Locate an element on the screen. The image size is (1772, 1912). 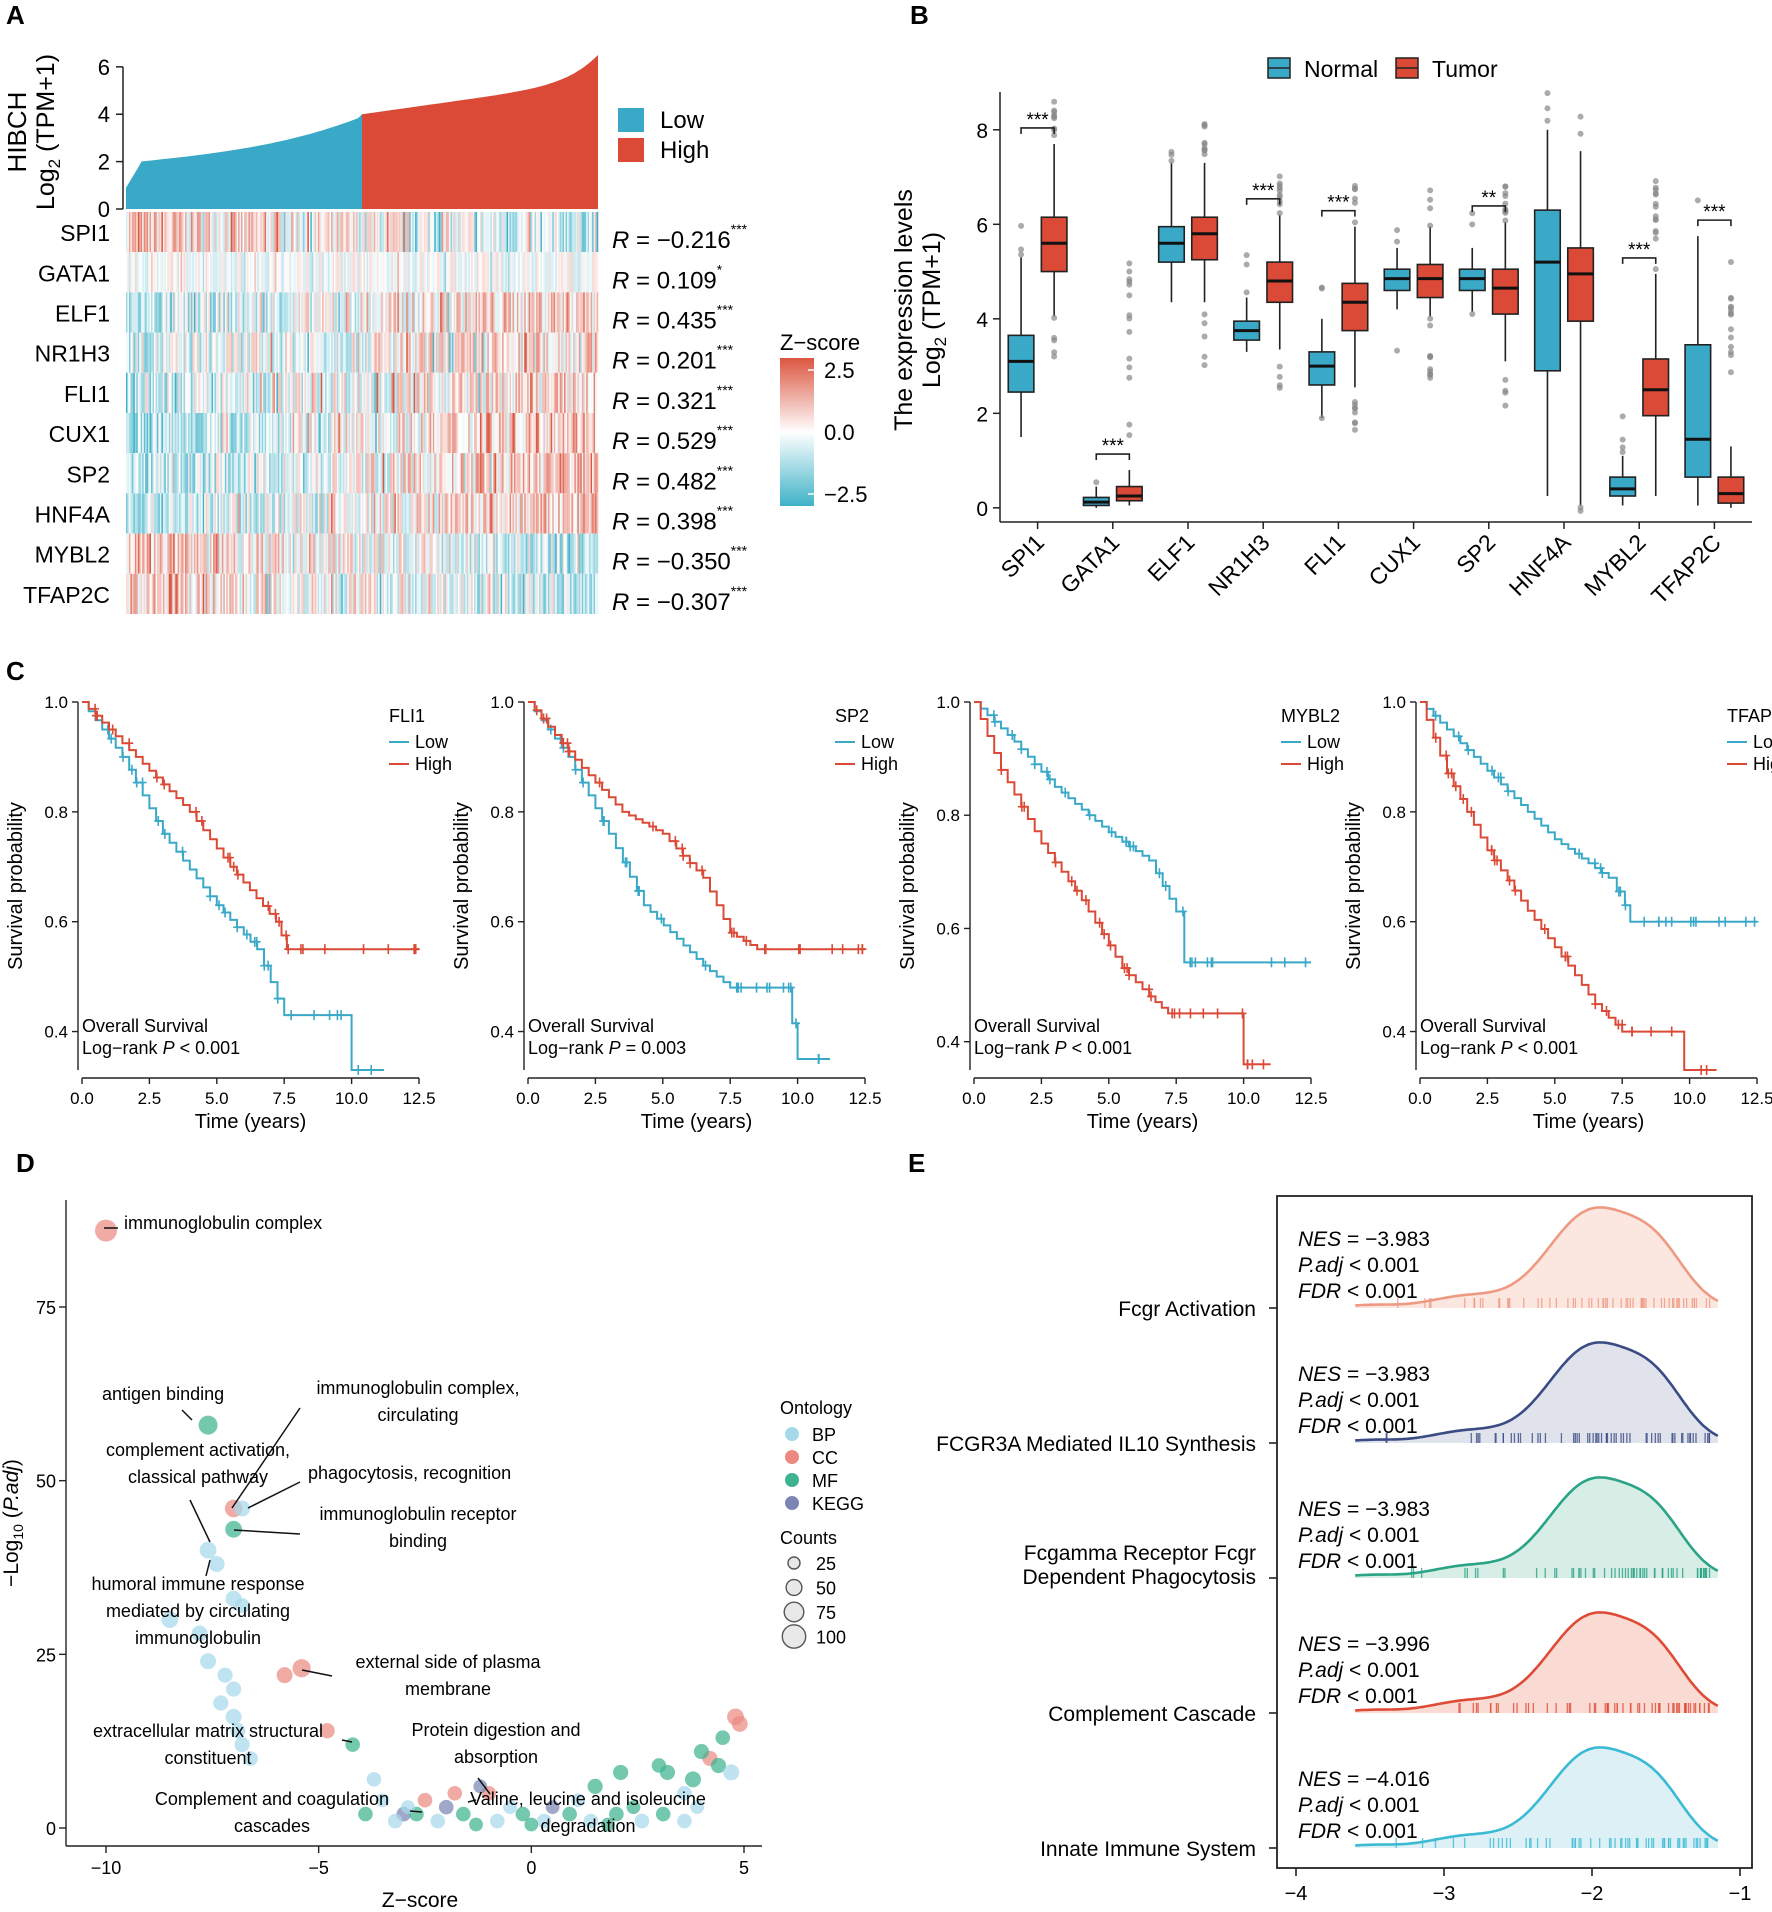
sig-label: *** is located at coordinates (1714, 212).